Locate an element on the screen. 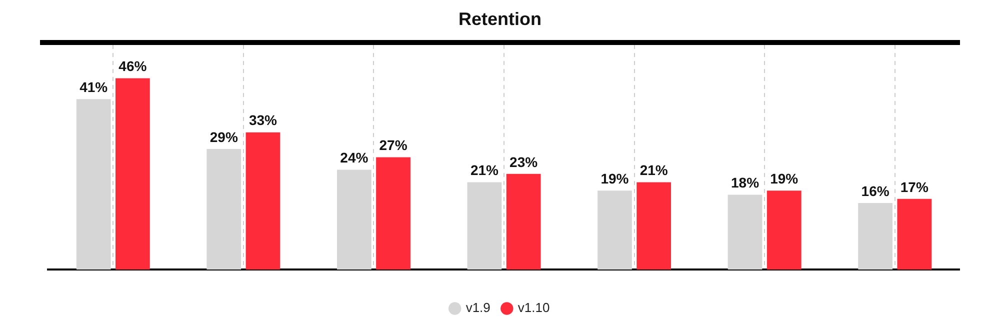 This screenshot has height=325, width=1000. data-label: 18% is located at coordinates (745, 182).